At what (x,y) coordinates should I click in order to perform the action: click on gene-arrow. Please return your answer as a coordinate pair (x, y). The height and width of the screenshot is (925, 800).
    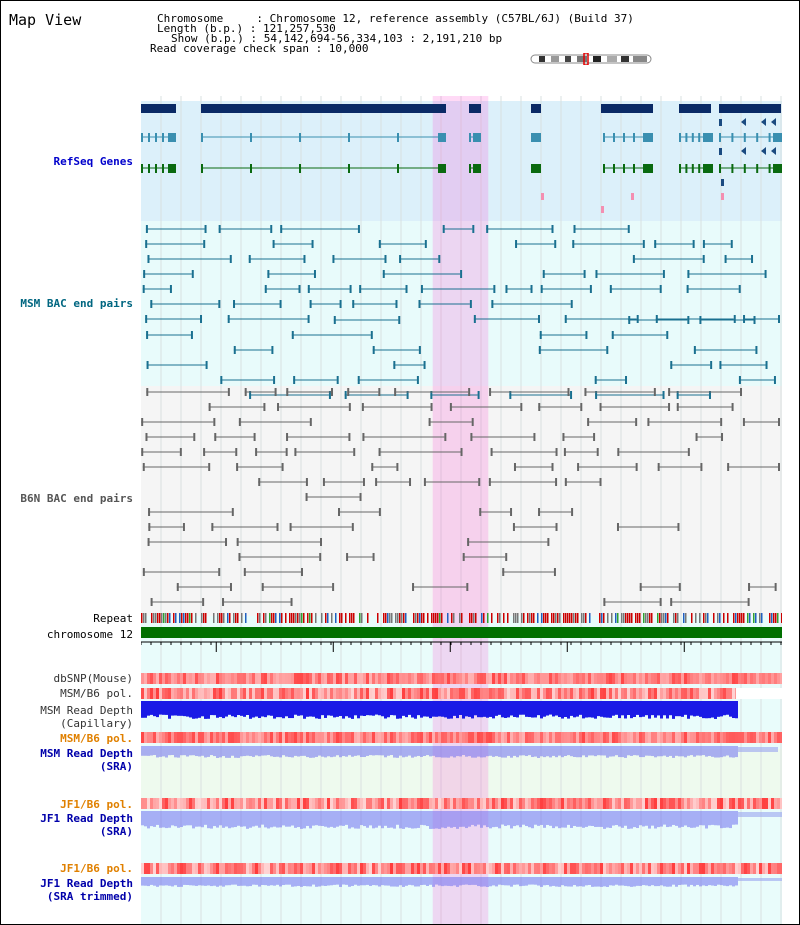
    Looking at the image, I should click on (743, 151).